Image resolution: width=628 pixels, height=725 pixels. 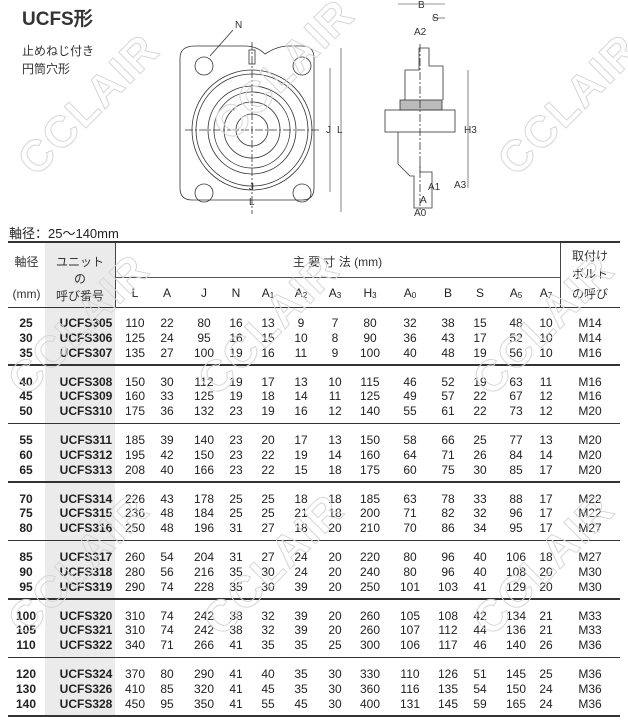 I want to click on dimension-value: 30, so click(x=480, y=469).